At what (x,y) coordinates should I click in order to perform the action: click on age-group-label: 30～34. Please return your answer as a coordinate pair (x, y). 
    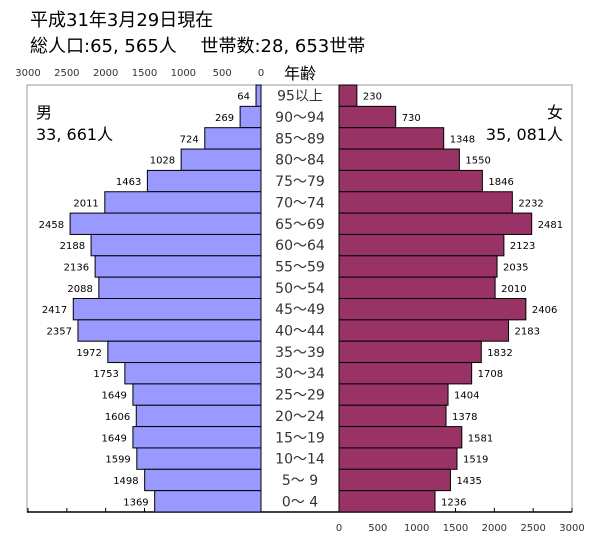
    Looking at the image, I should click on (300, 374).